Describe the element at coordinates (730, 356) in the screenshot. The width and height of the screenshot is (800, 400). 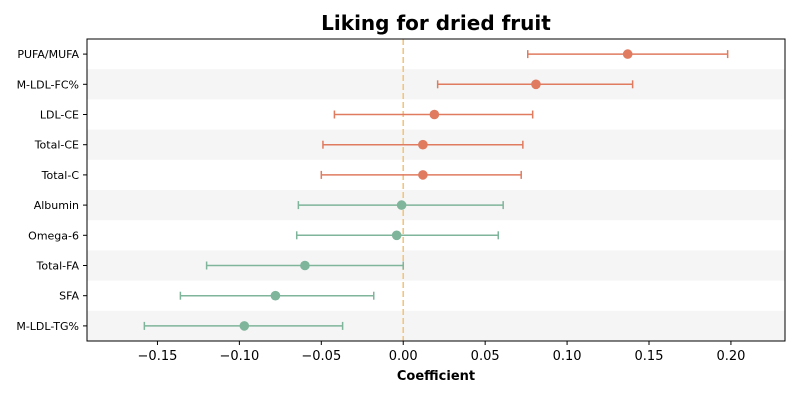
I see `x-tick-label: 0.20` at that location.